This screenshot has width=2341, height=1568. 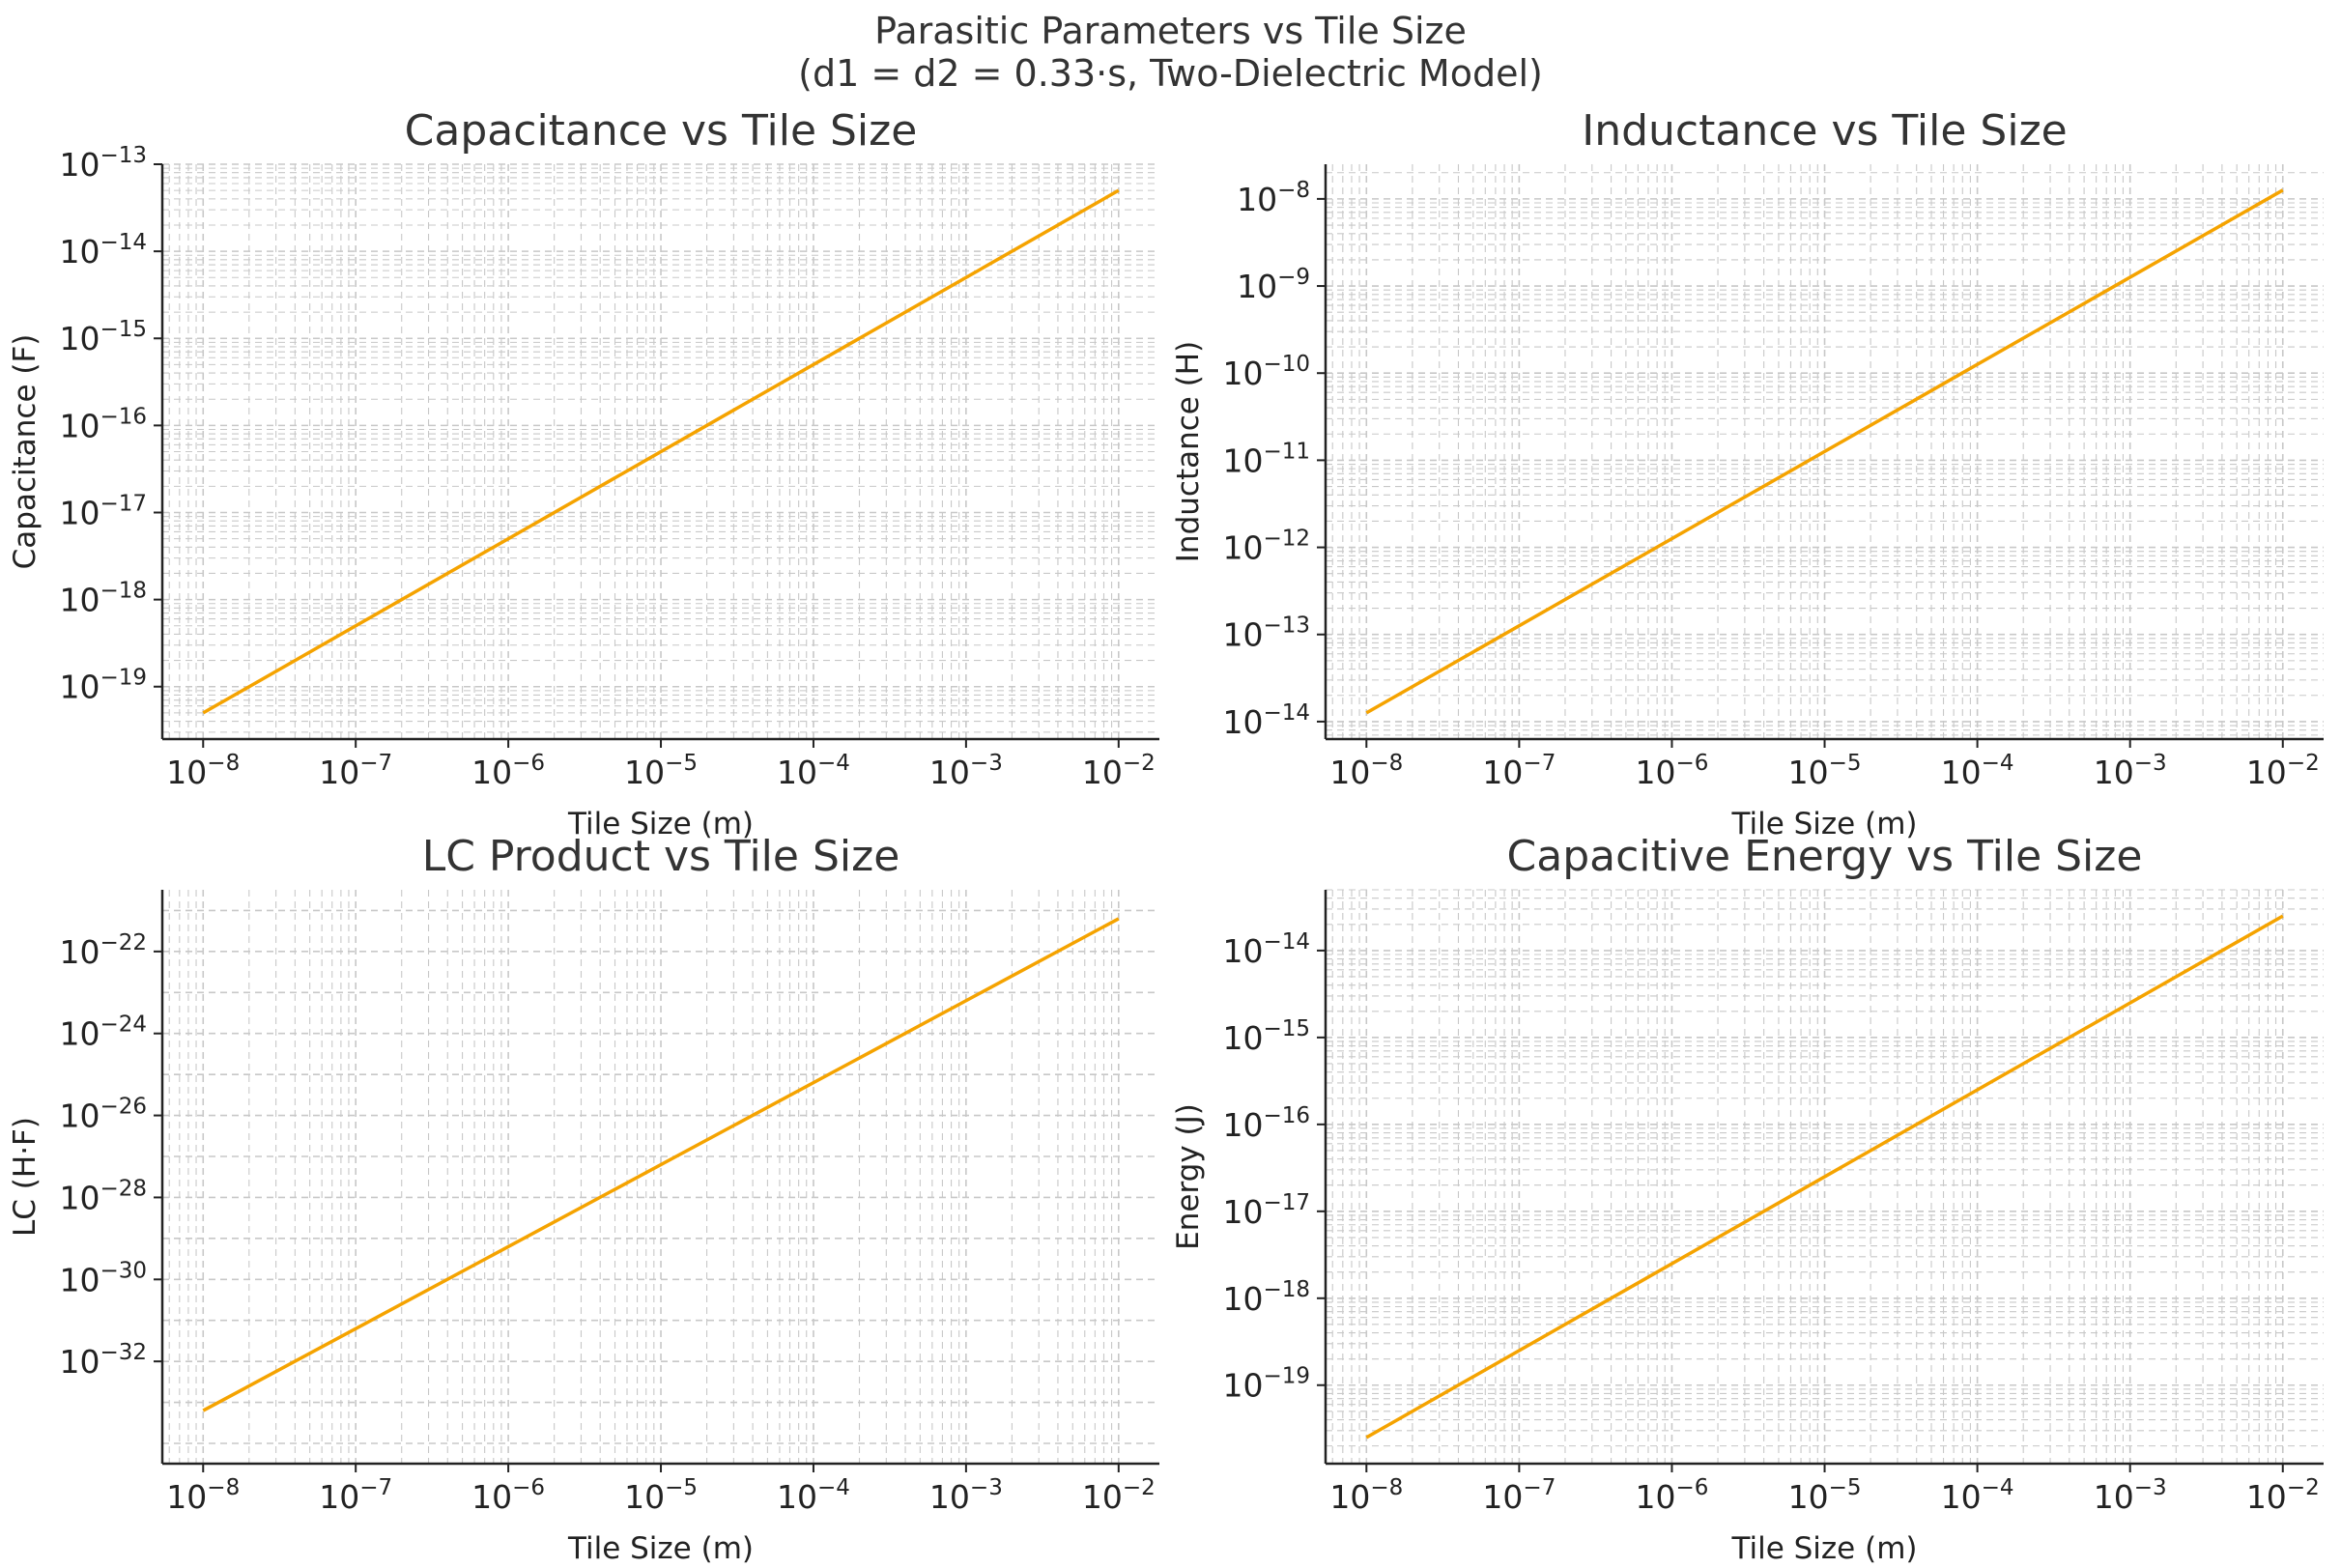 What do you see at coordinates (1266, 459) in the screenshot?
I see `y-tick-label: 10⁻¹¹` at bounding box center [1266, 459].